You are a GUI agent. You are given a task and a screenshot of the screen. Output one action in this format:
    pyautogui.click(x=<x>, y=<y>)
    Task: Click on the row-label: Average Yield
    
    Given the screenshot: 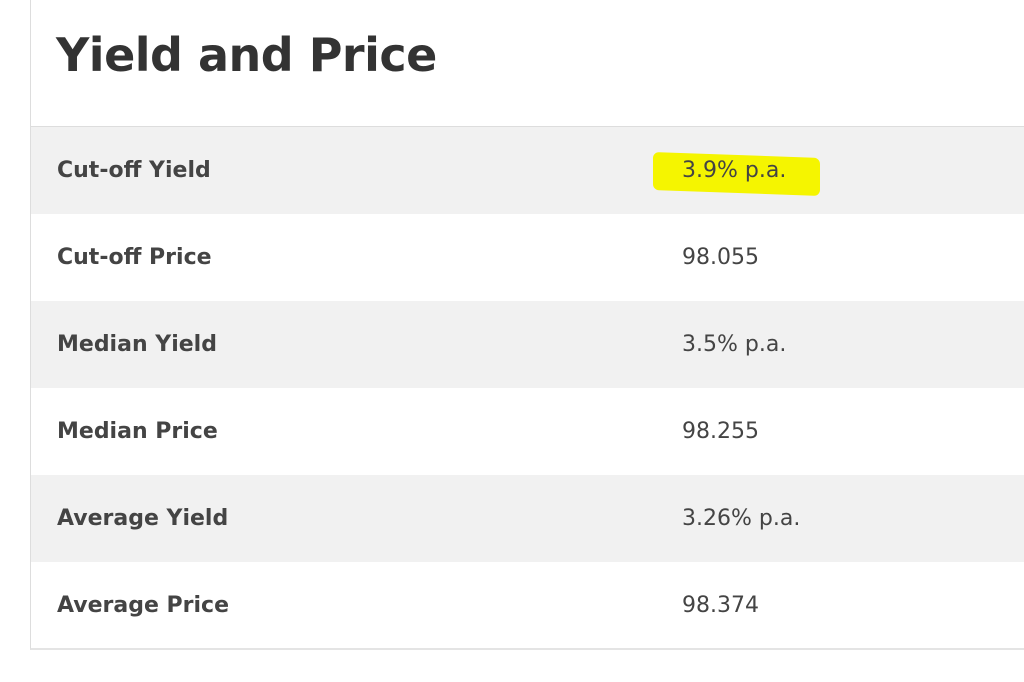 What is the action you would take?
    pyautogui.click(x=143, y=518)
    